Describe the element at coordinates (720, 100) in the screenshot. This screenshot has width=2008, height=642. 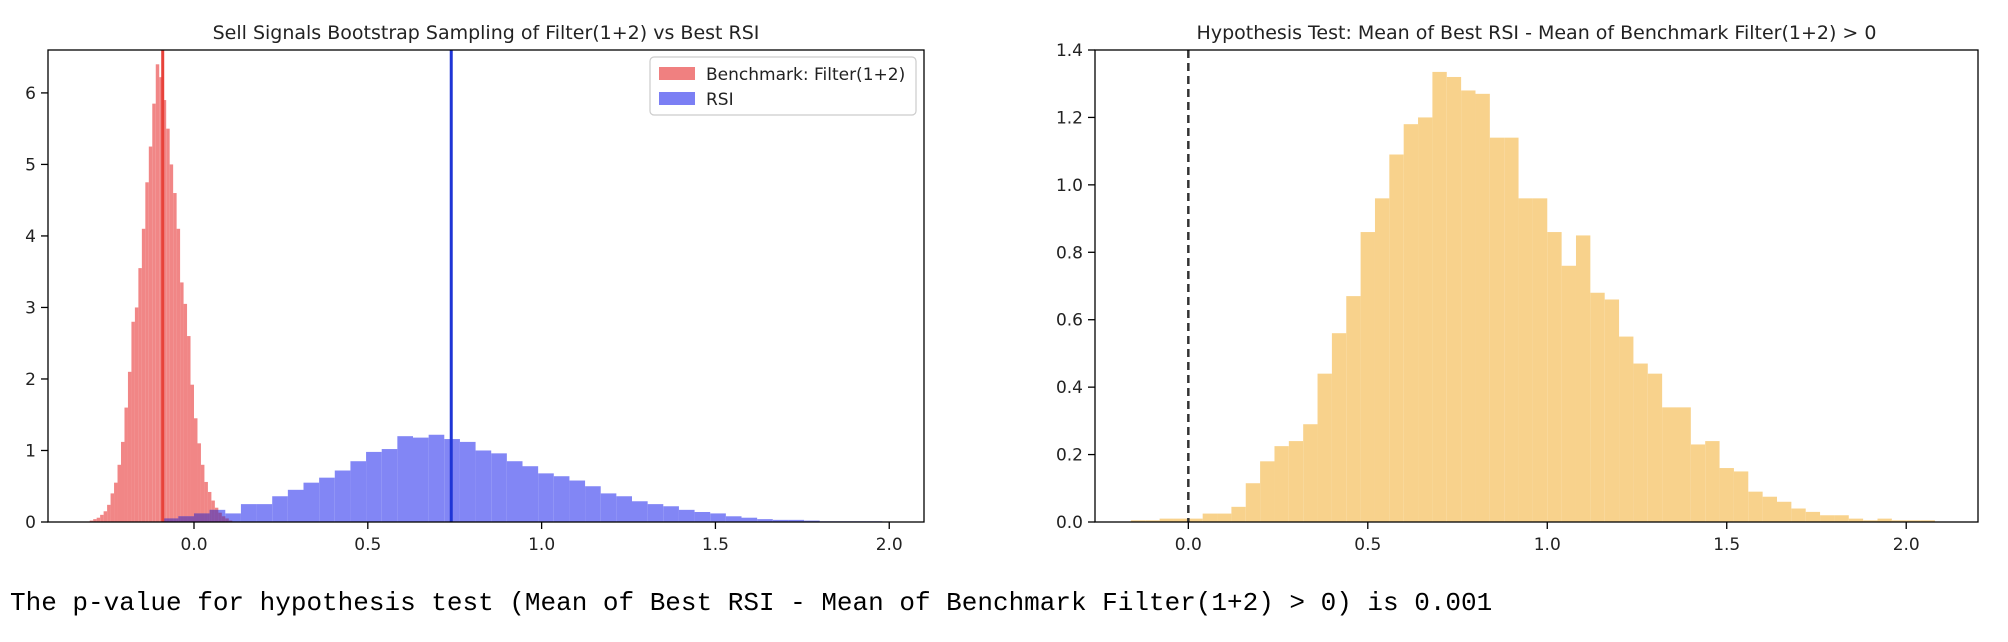
I see `legend-label: RSI` at that location.